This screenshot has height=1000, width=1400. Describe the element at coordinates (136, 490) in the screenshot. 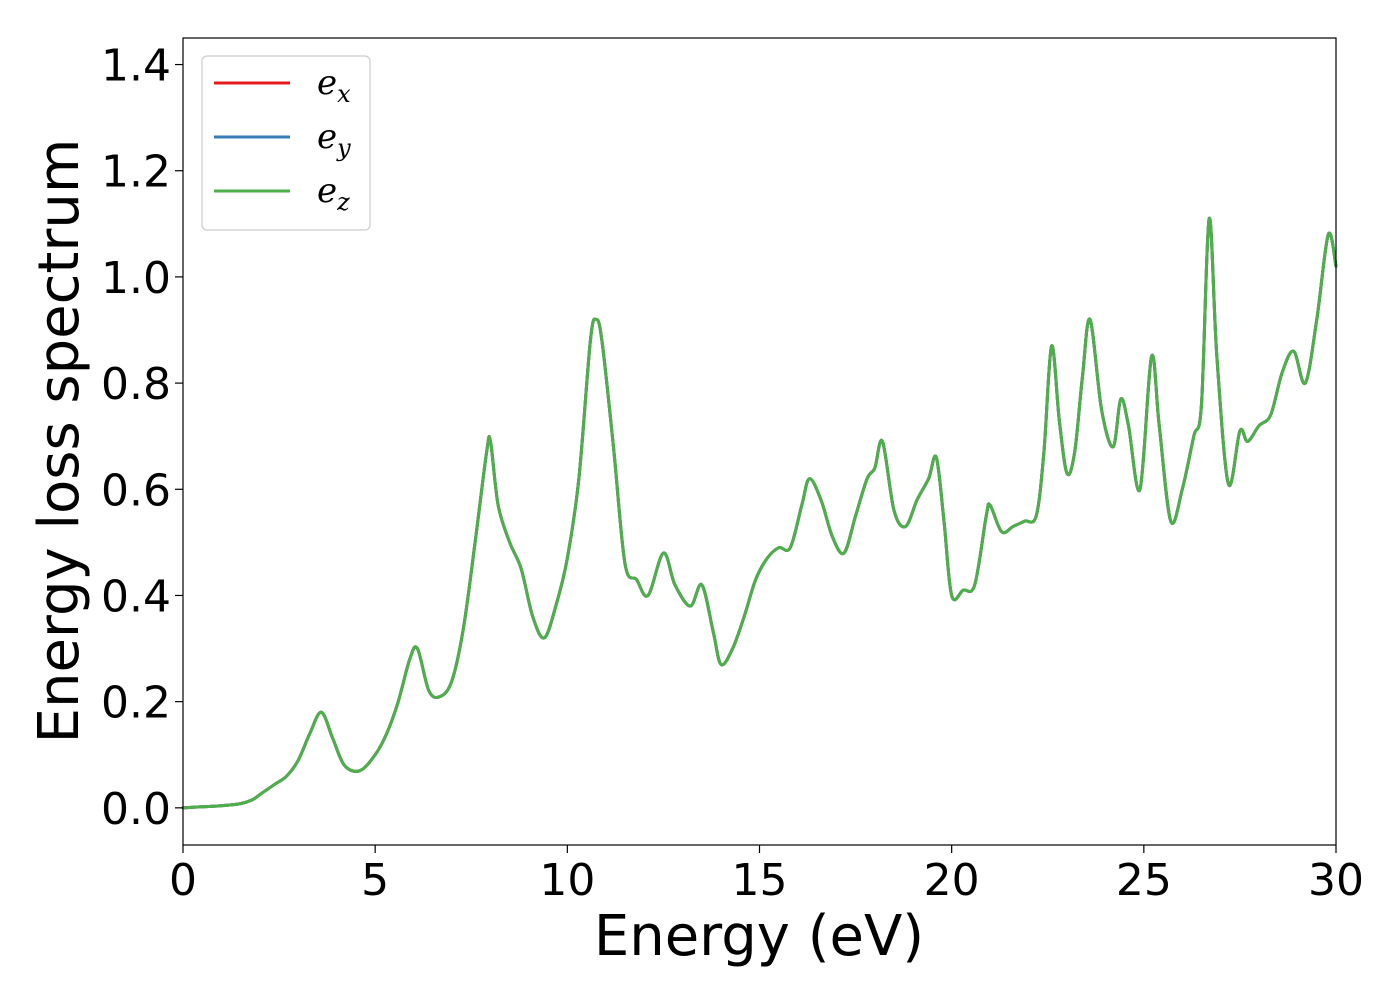

I see `y-tick-label: 0.6` at that location.